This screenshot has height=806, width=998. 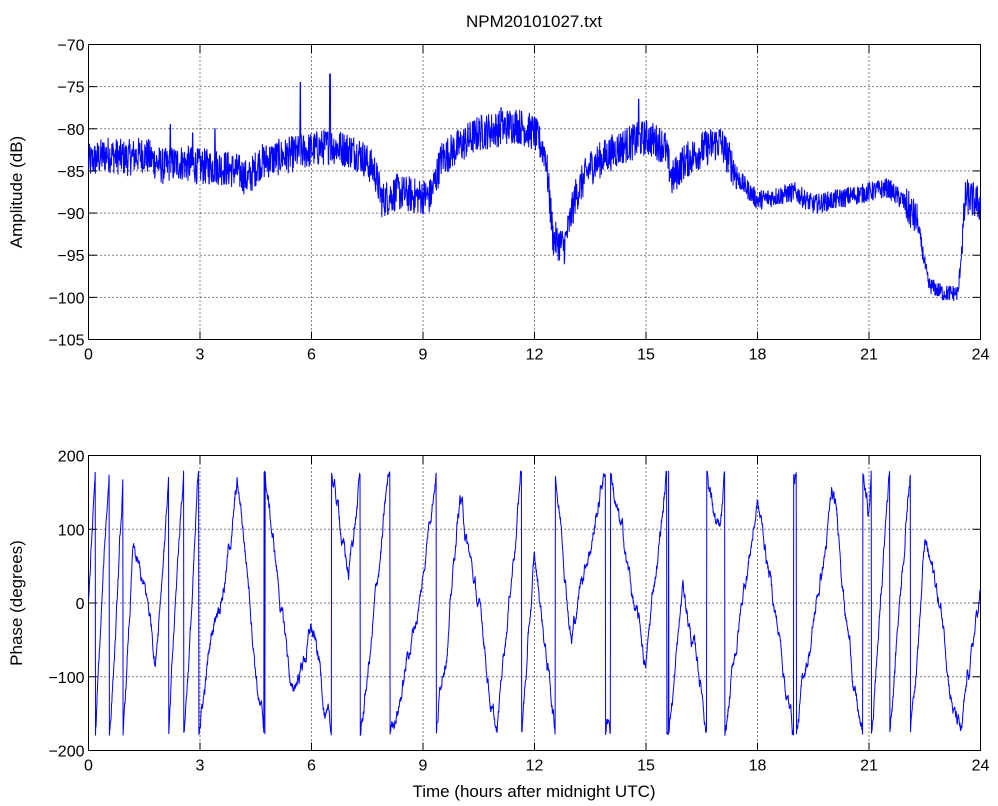 I want to click on phase-y-tick-label: −200, so click(x=66, y=752).